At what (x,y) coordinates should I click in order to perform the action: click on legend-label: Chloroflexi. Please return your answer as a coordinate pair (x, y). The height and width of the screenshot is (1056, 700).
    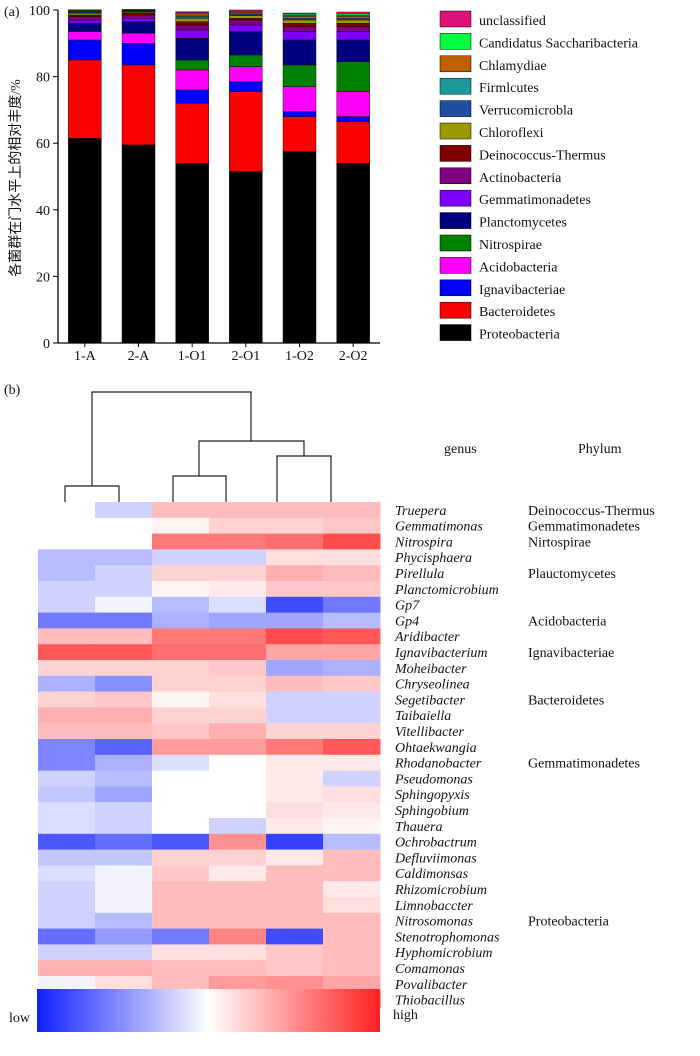
    Looking at the image, I should click on (511, 133).